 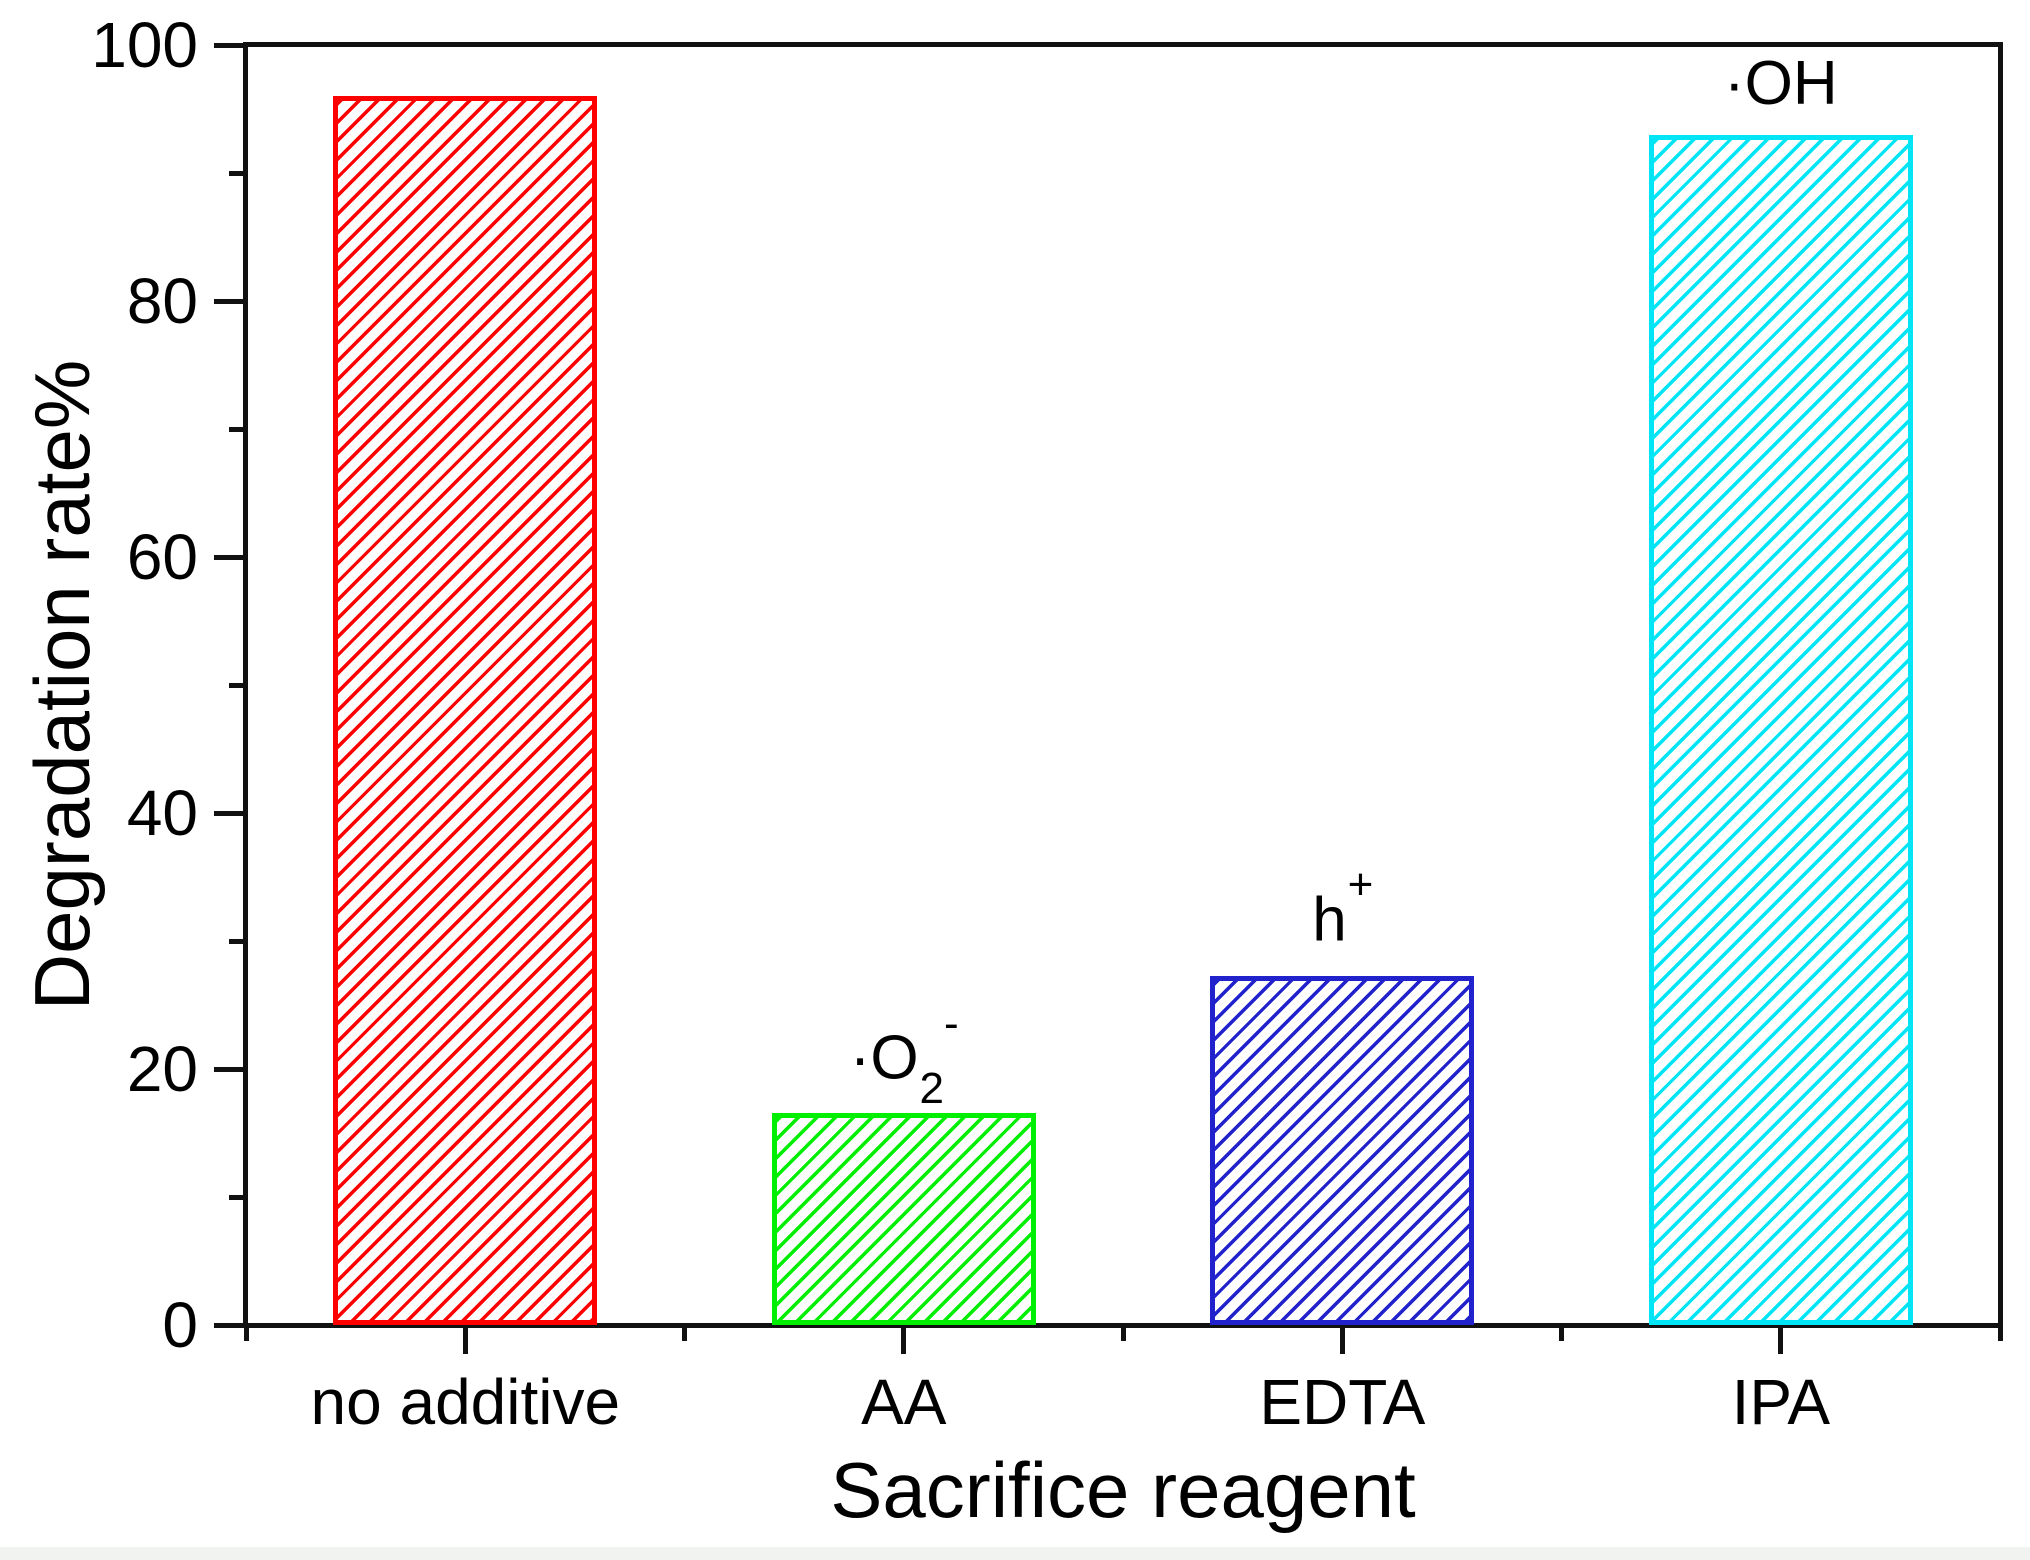 What do you see at coordinates (884, 1059) in the screenshot?
I see `superoxide-radical-annotation-main-text: ·O` at bounding box center [884, 1059].